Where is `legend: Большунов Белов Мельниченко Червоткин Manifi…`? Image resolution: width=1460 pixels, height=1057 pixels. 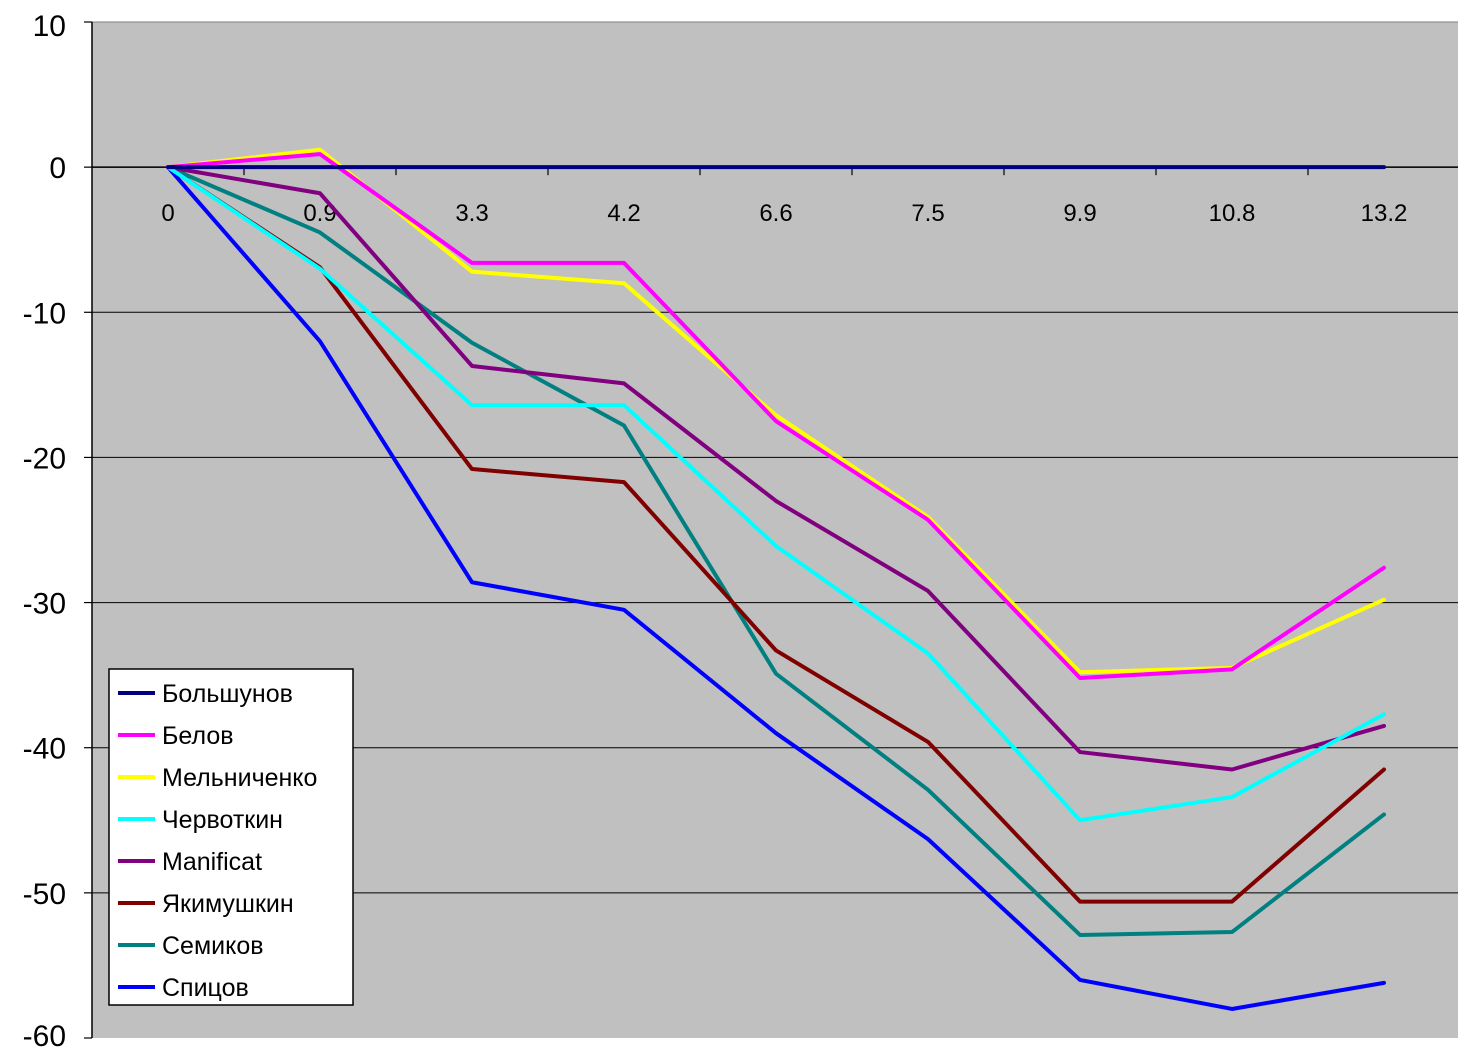
legend: Большунов Белов Мельниченко Червоткин Manifi… is located at coordinates (231, 837).